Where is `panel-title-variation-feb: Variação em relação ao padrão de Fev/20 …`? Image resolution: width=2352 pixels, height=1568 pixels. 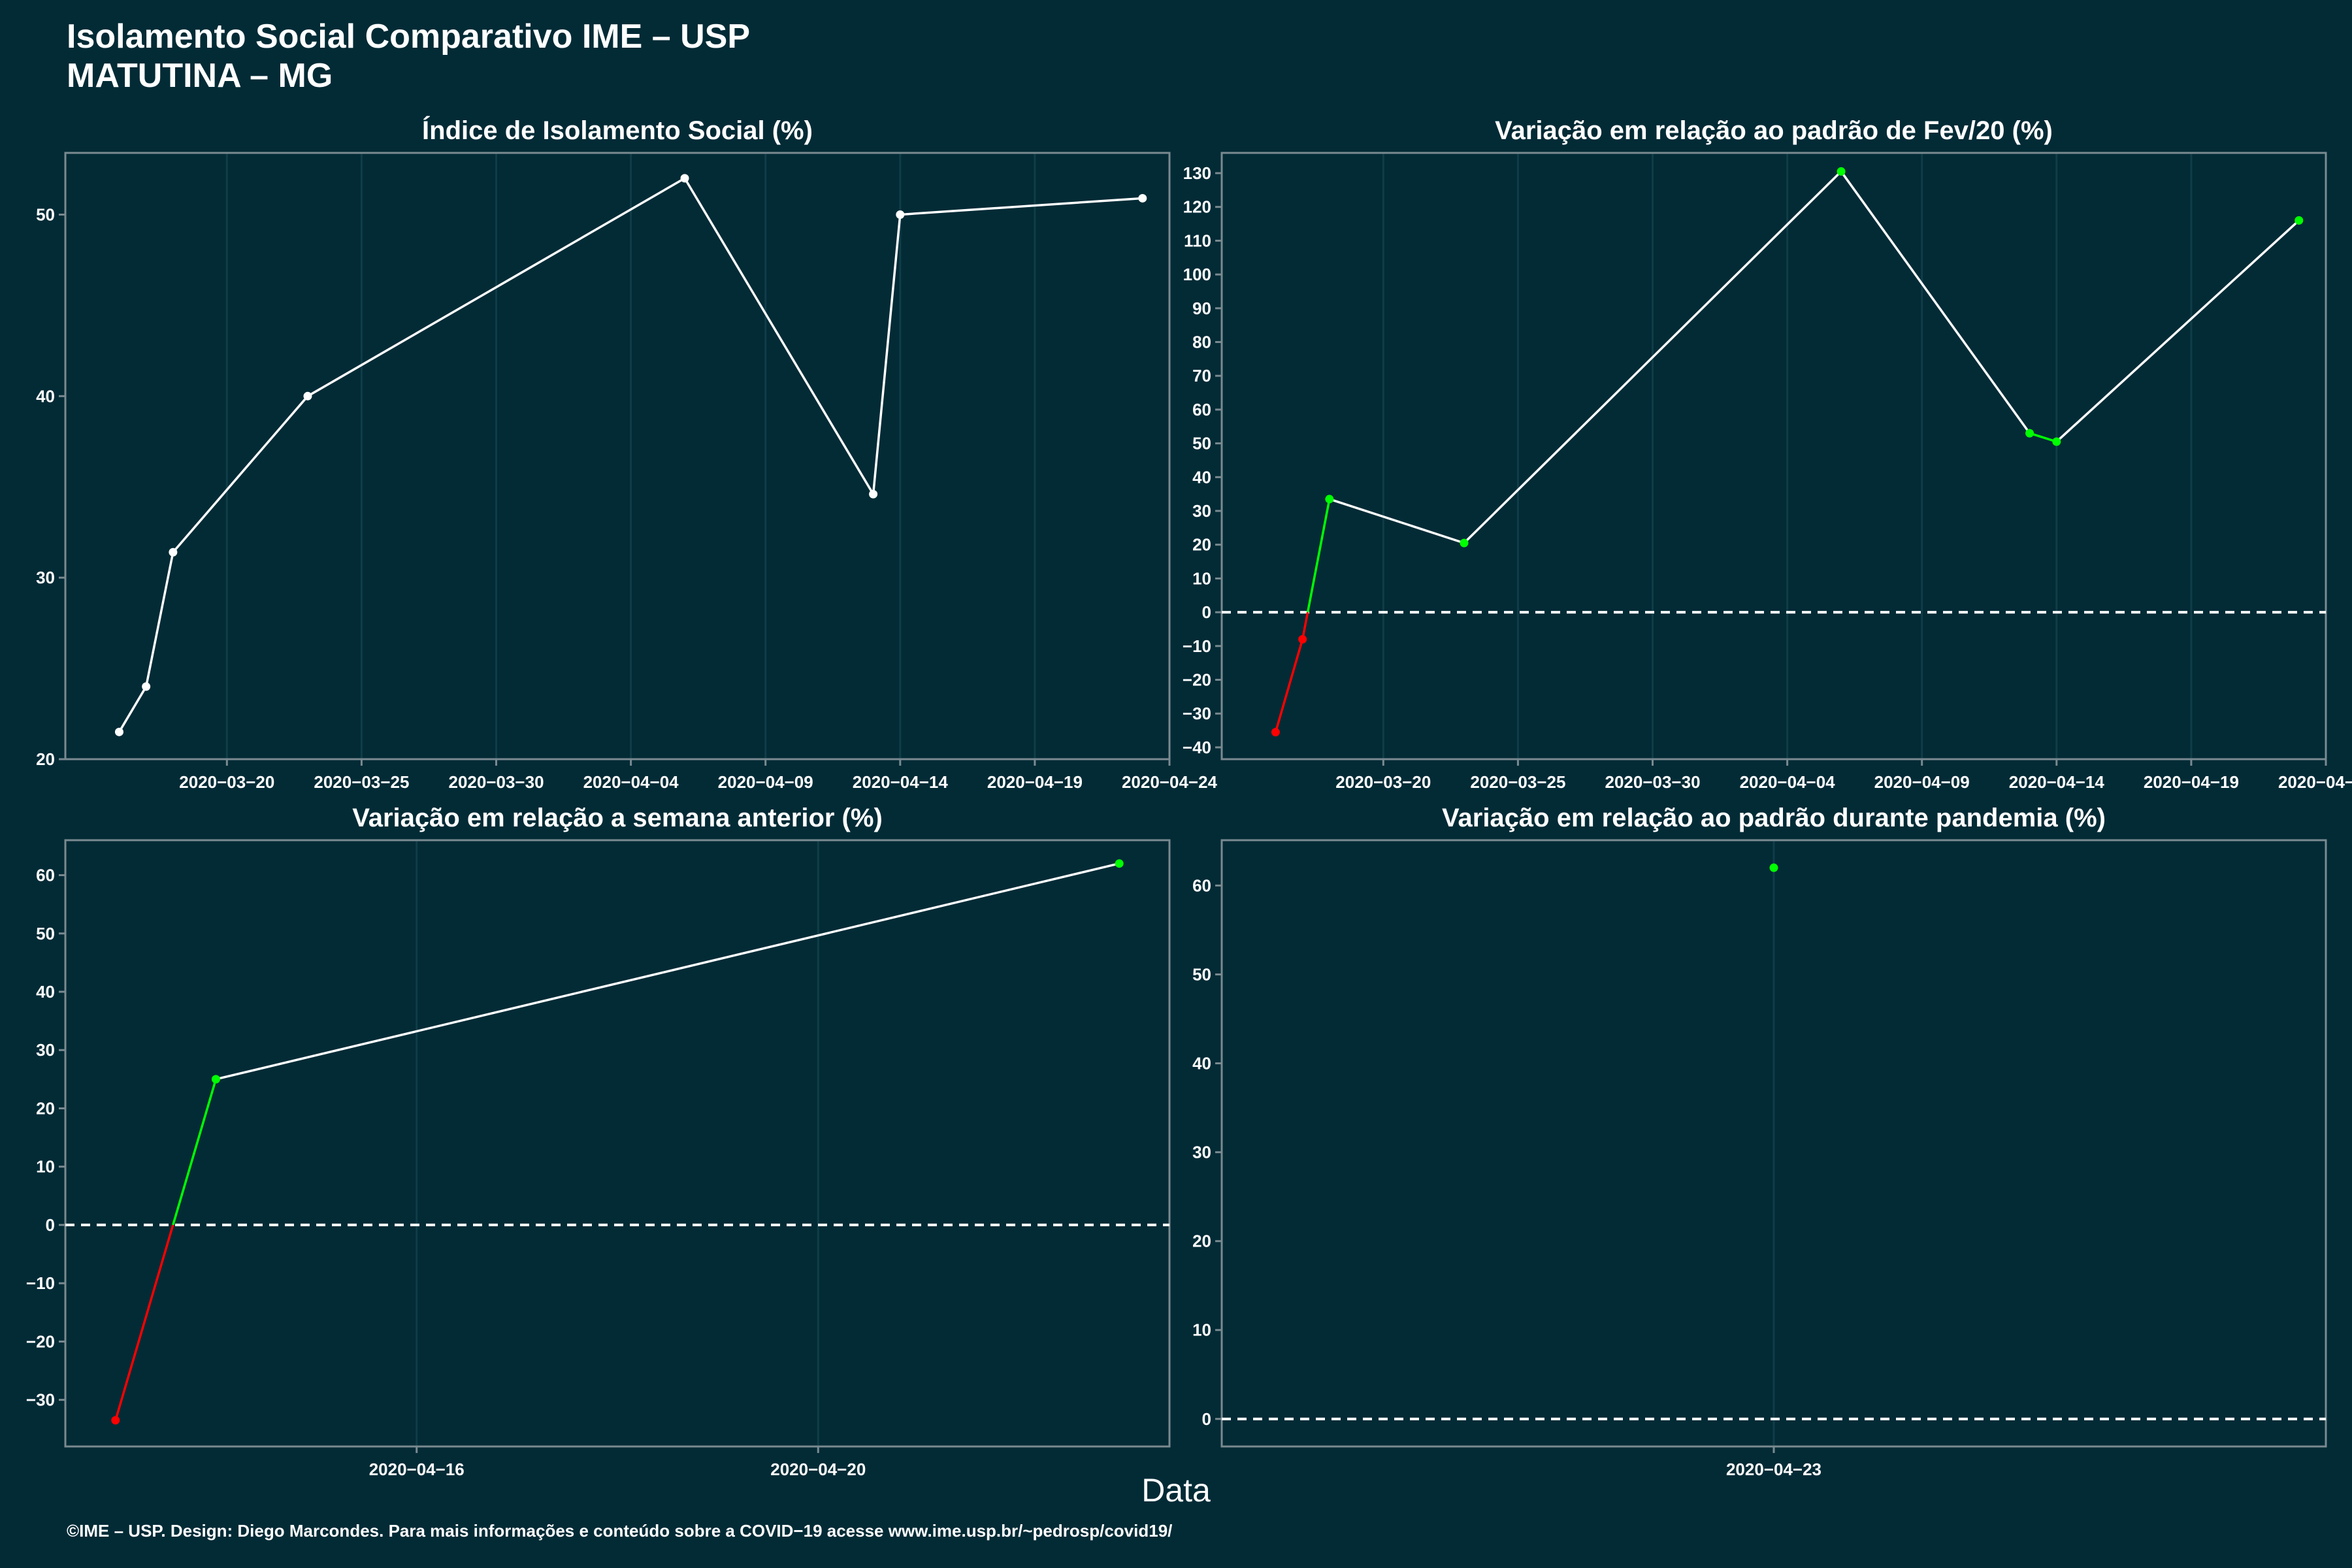
panel-title-variation-feb: Variação em relação ao padrão de Fev/20 … is located at coordinates (1774, 130).